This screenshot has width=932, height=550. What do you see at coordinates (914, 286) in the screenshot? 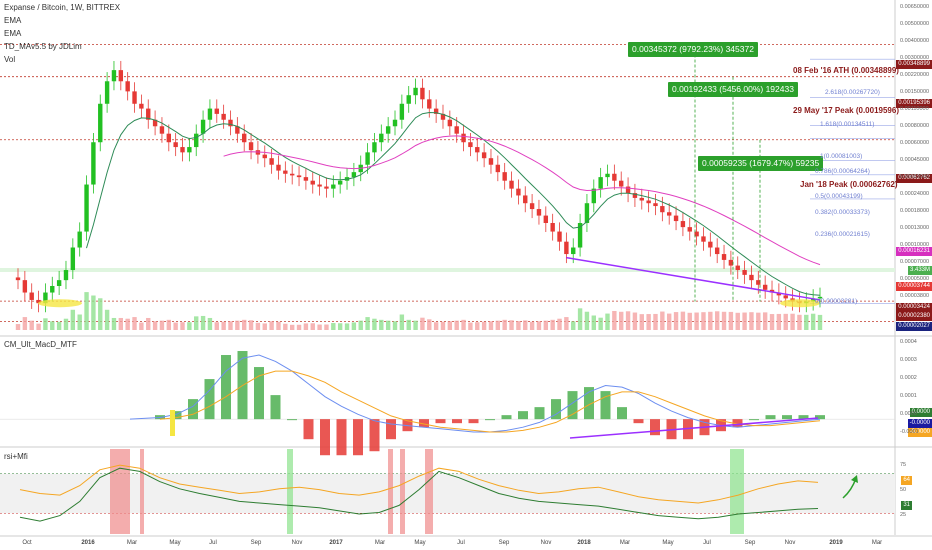
I see `price-marker: 0.00003744` at bounding box center [914, 286].